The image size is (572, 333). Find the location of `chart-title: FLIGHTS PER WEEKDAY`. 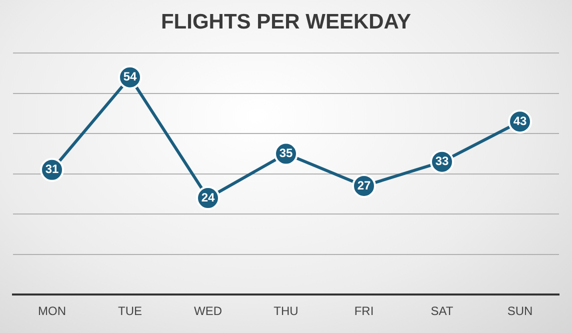

chart-title: FLIGHTS PER WEEKDAY is located at coordinates (286, 22).